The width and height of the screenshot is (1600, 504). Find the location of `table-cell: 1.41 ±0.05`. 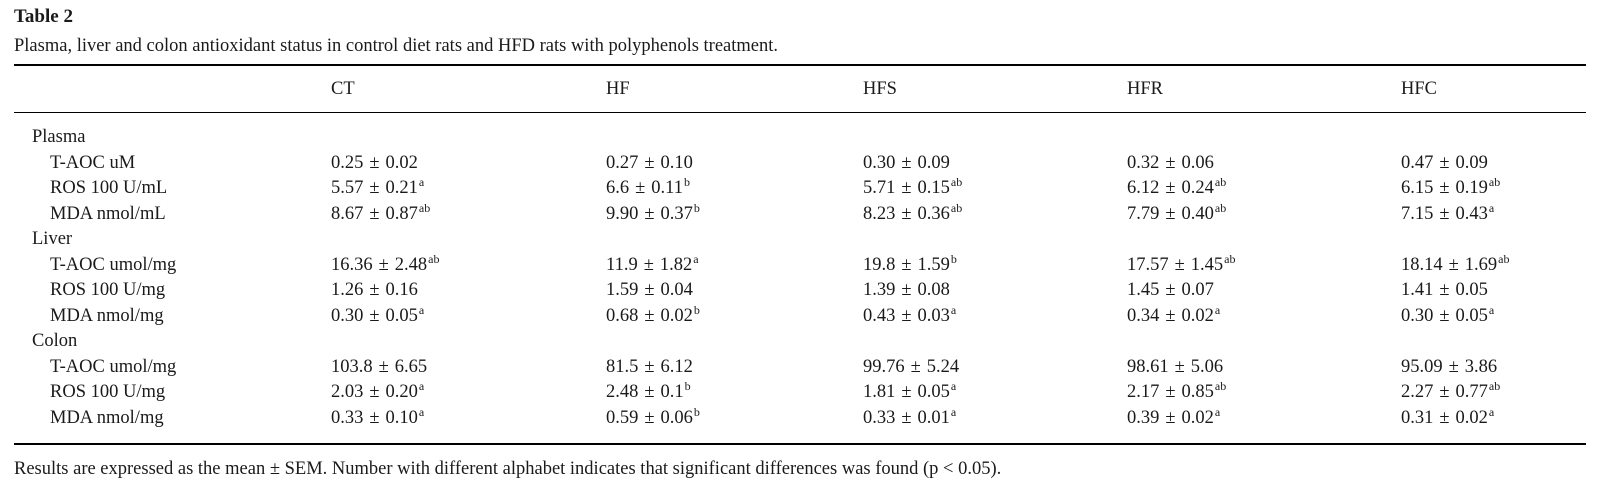

table-cell: 1.41 ±0.05 is located at coordinates (1444, 290).